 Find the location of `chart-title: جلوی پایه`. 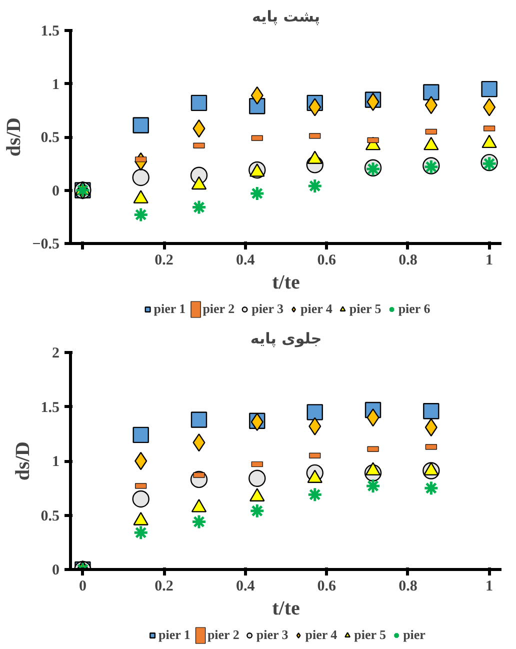

chart-title: جلوی پایه is located at coordinates (286, 339).